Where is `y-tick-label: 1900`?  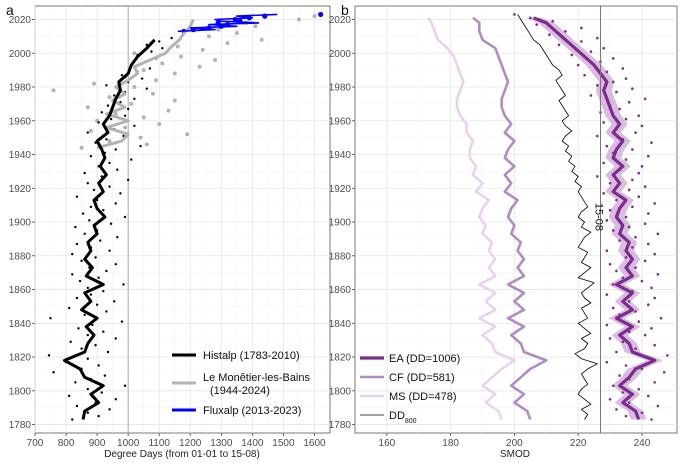
y-tick-label: 1900 is located at coordinates (20, 223).